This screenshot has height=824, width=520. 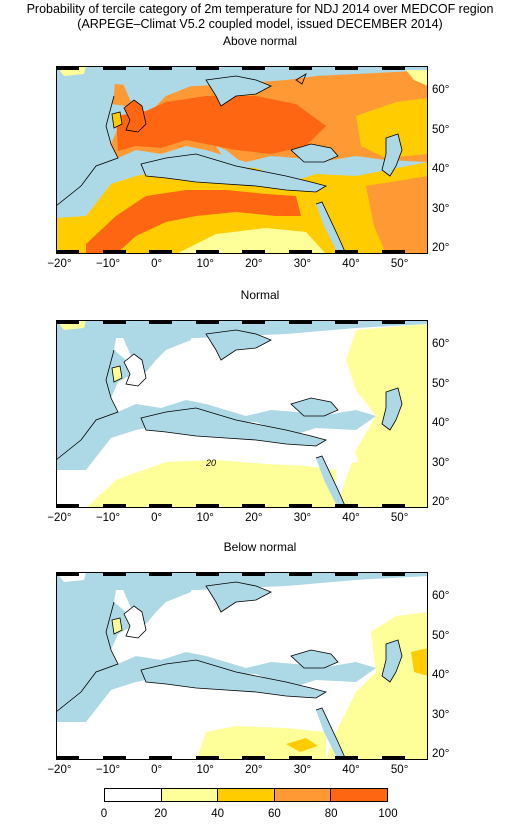 I want to click on colorbar-label: 20, so click(x=161, y=814).